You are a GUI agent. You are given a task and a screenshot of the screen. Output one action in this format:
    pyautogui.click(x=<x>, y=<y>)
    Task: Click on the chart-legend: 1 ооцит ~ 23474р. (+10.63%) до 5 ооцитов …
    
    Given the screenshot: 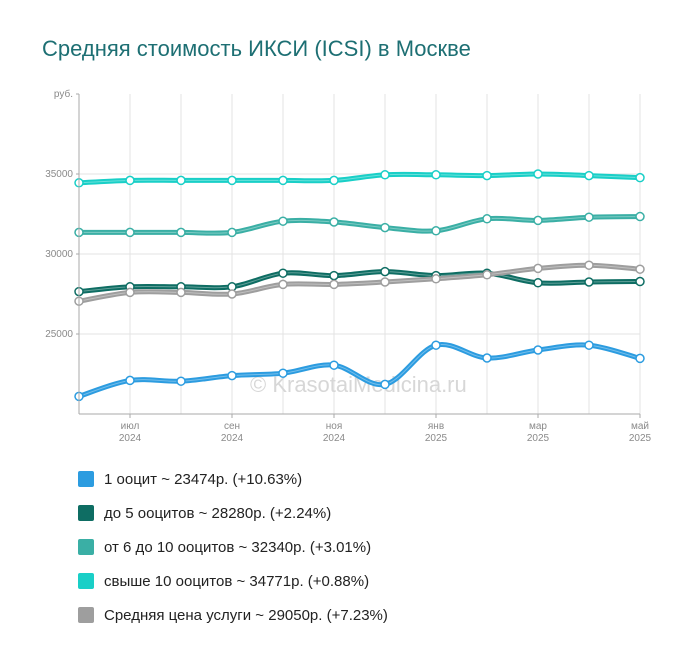 What is the action you would take?
    pyautogui.click(x=233, y=547)
    